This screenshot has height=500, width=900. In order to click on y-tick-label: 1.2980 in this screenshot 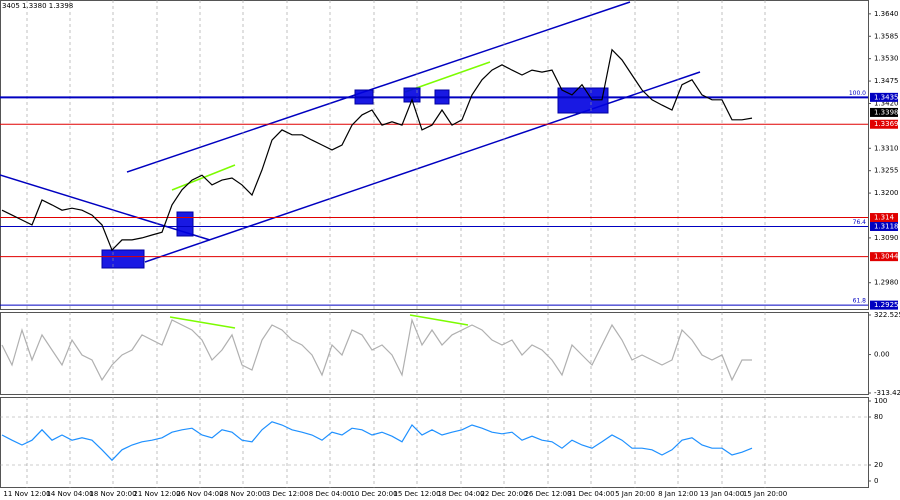, I will do `click(886, 283)`.